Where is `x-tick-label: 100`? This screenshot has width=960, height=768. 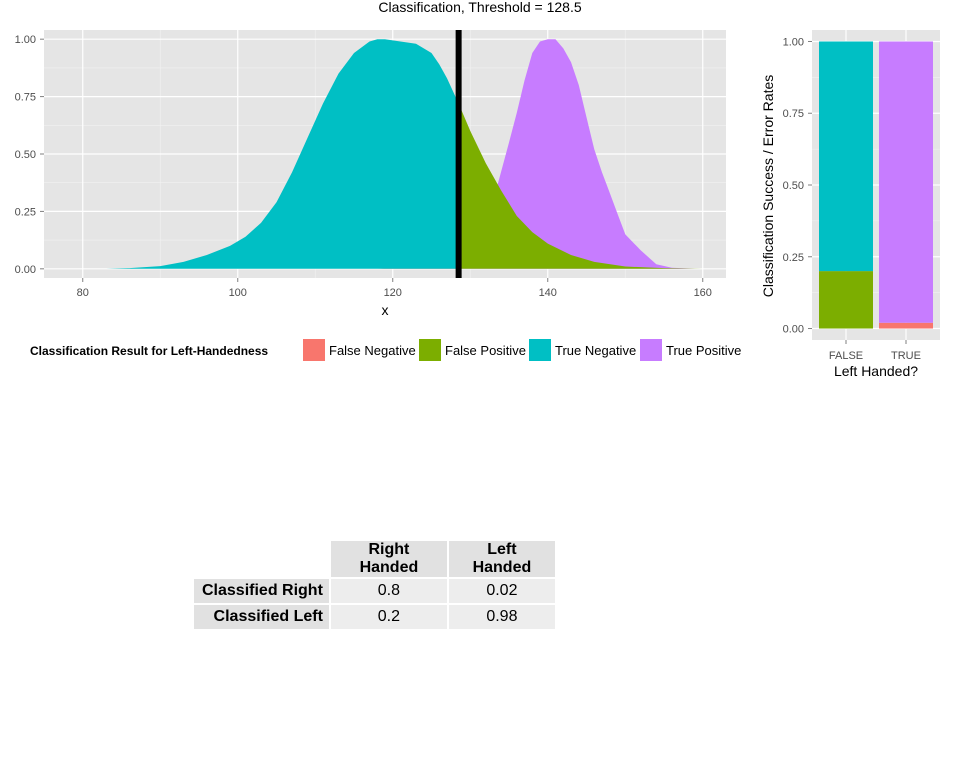
x-tick-label: 100 is located at coordinates (238, 293).